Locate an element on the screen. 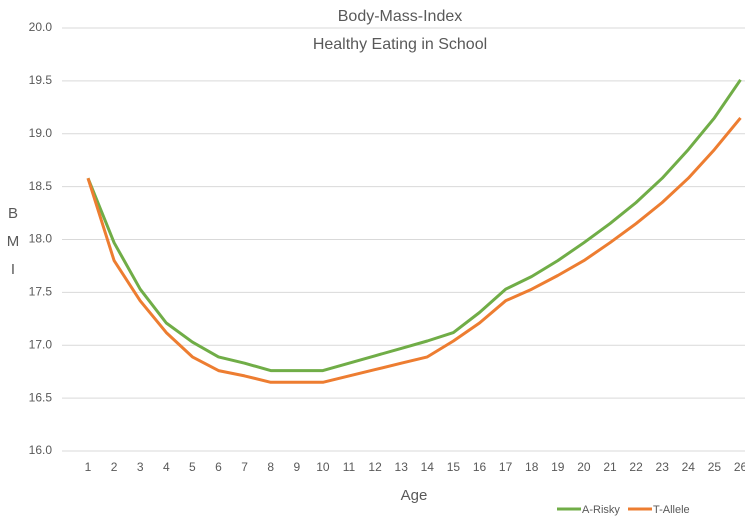 This screenshot has width=745, height=521. chart-subtitle: Healthy Eating in School is located at coordinates (400, 44).